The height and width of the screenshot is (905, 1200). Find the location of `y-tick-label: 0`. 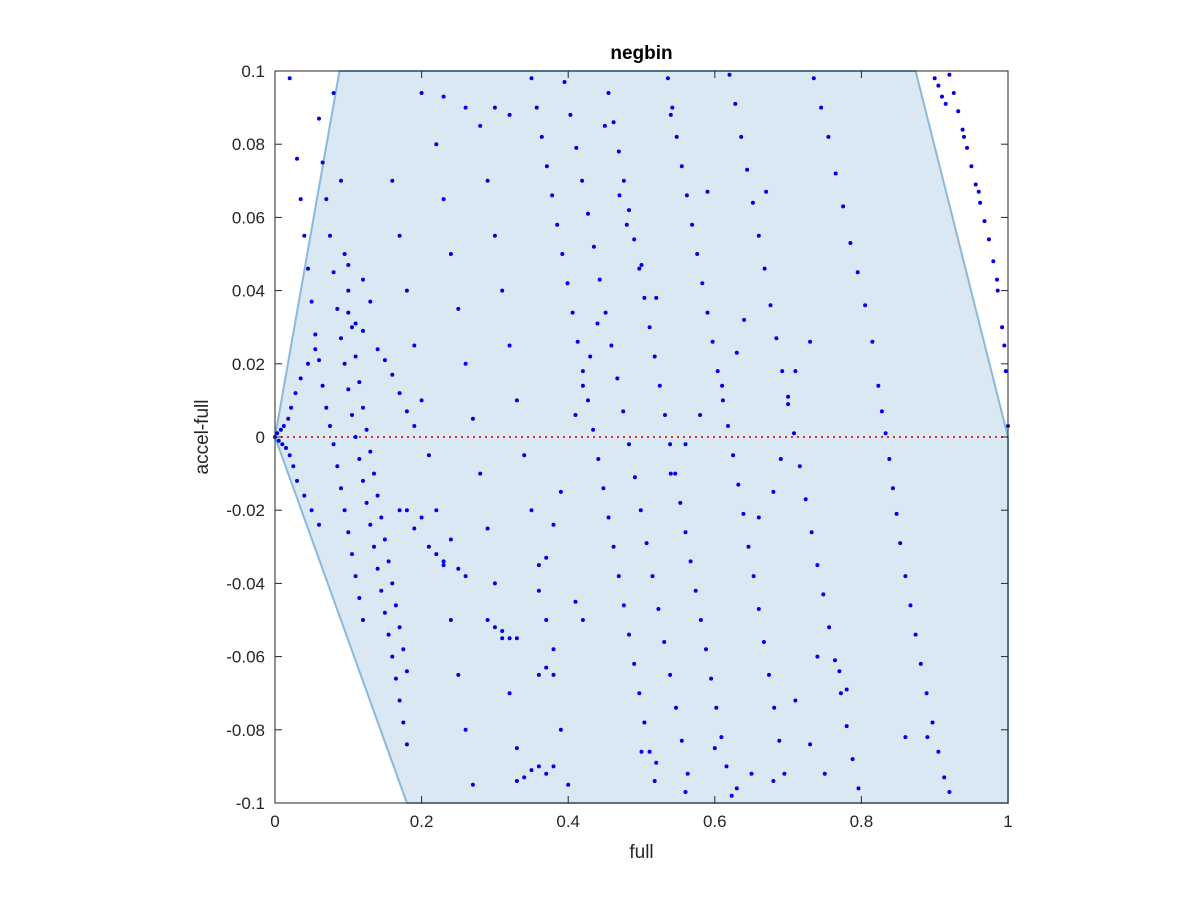

y-tick-label: 0 is located at coordinates (260, 437).